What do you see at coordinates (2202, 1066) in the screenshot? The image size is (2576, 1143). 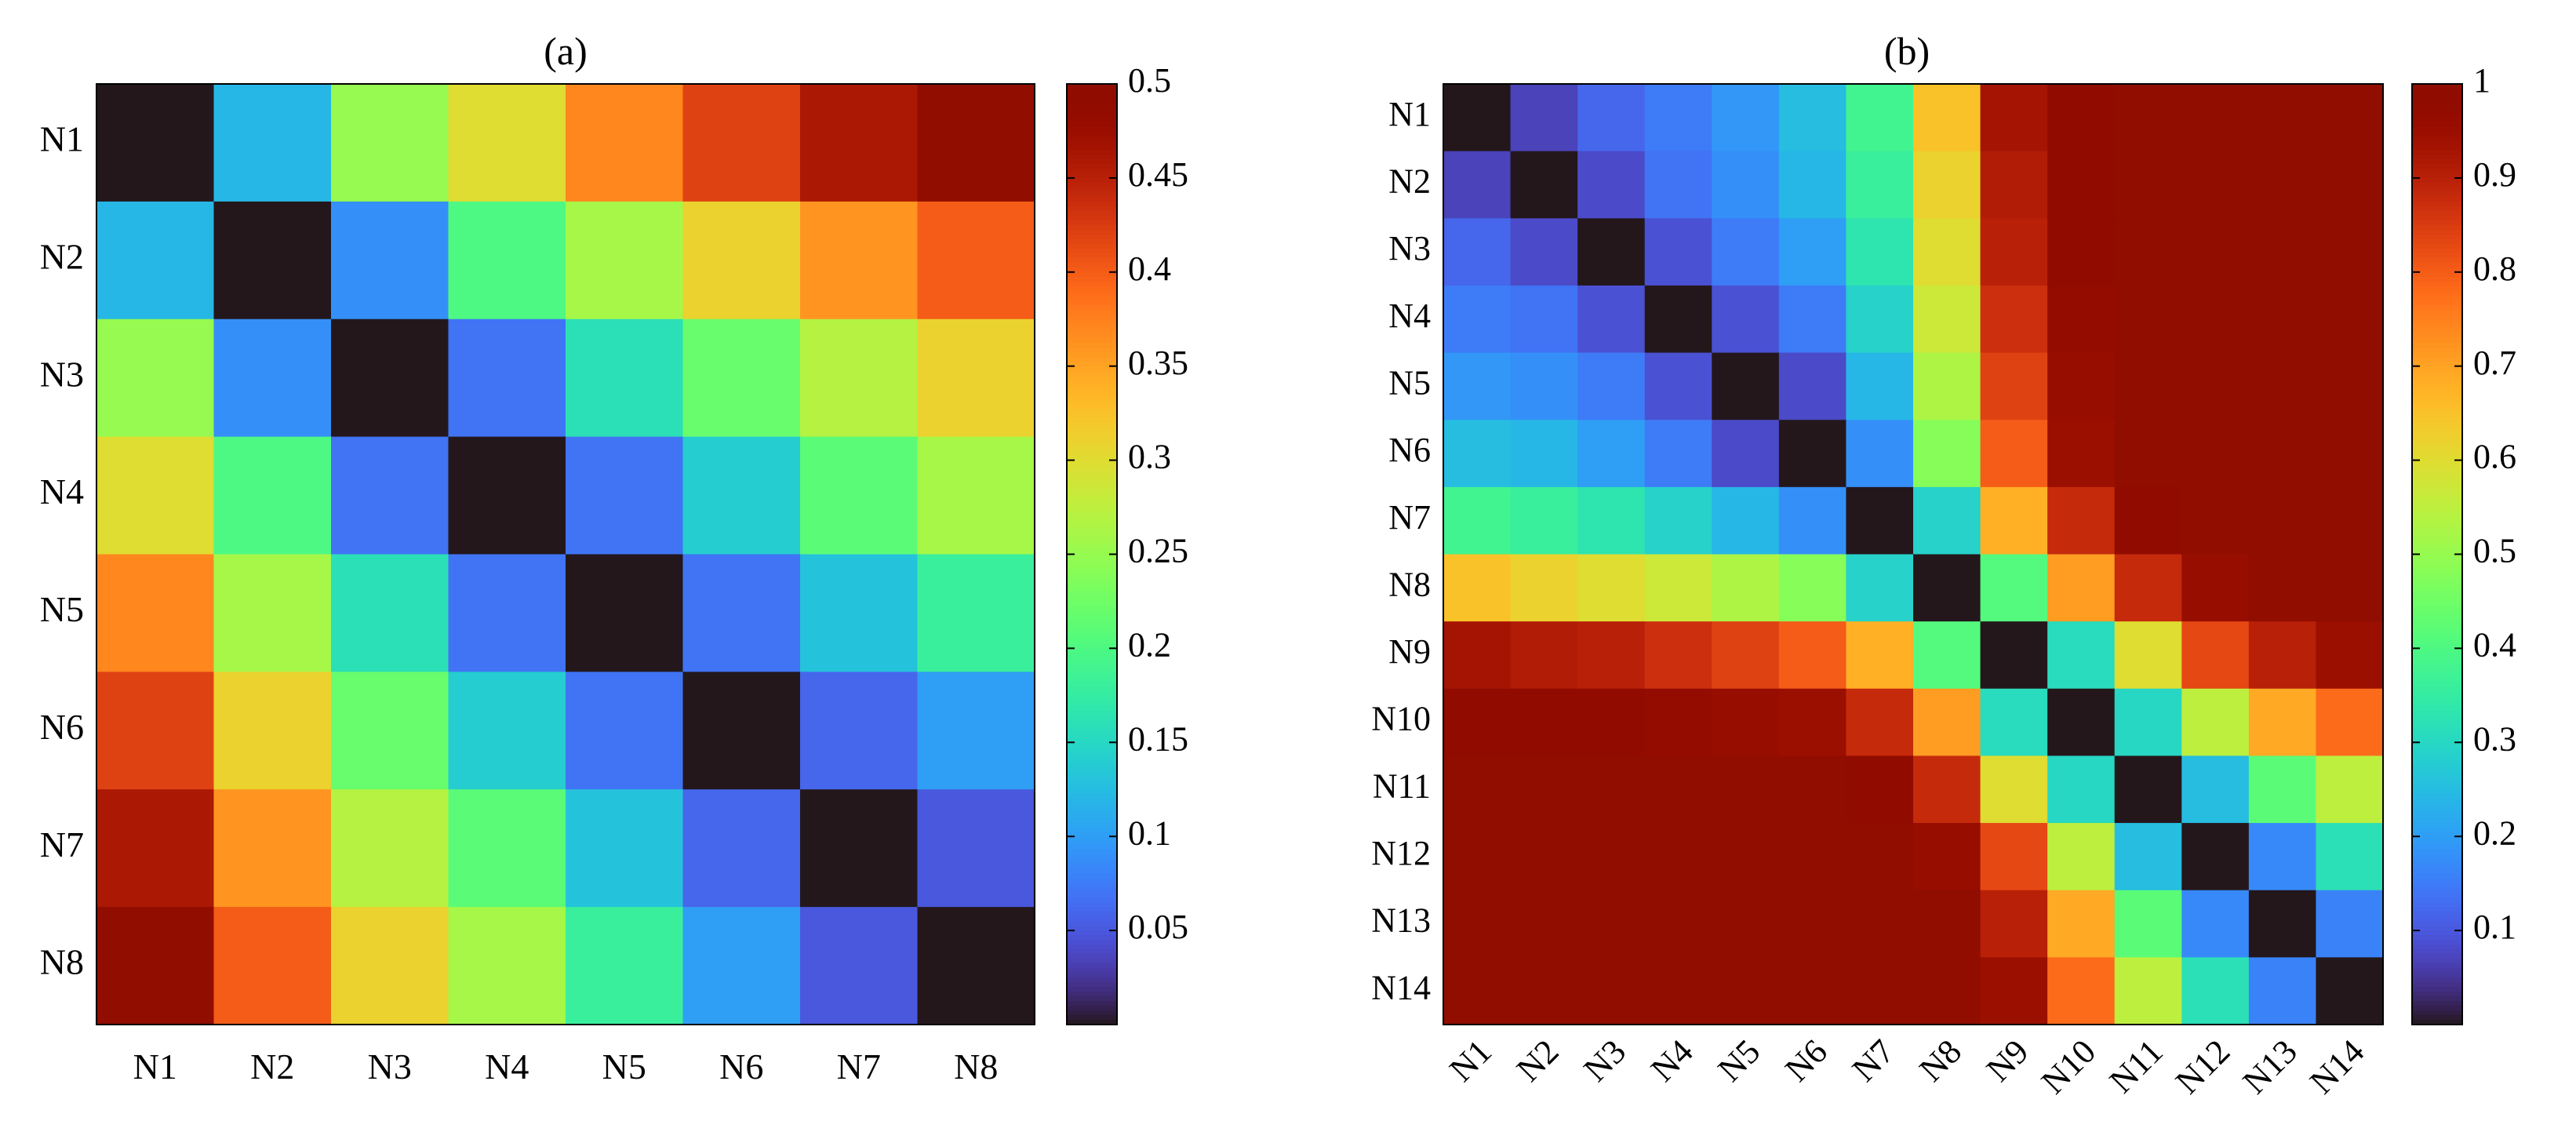 I see `column-label: N12` at bounding box center [2202, 1066].